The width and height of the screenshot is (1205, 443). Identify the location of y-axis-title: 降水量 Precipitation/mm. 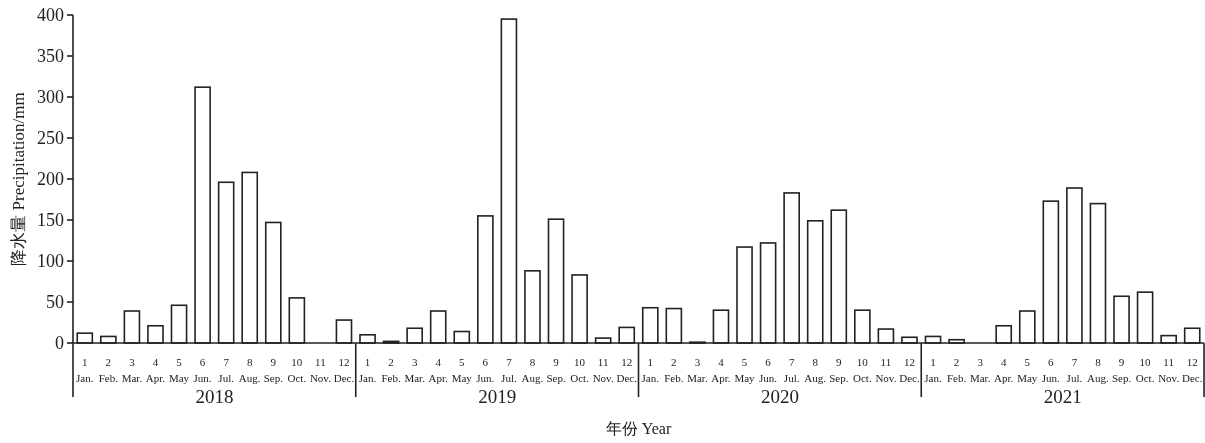
(18, 179).